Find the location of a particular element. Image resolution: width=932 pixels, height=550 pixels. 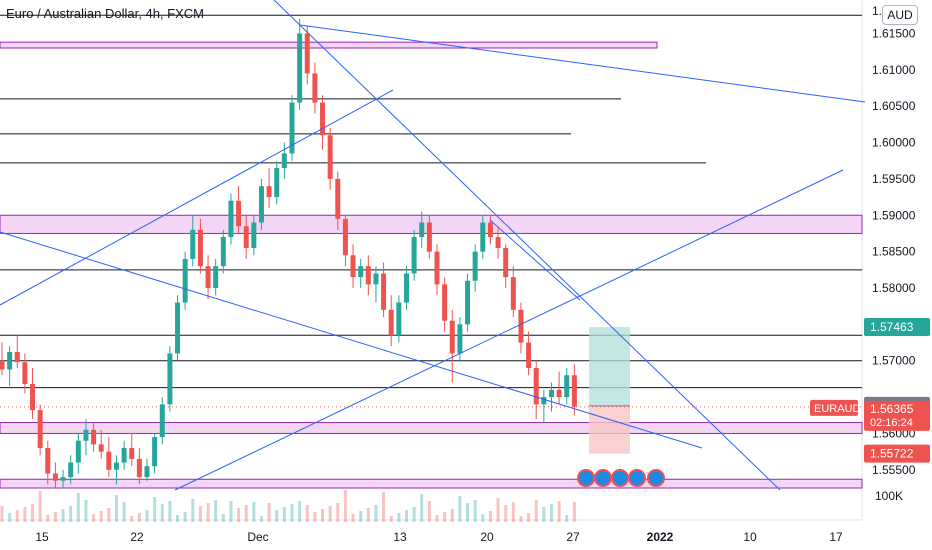

x-tick-label: Dec is located at coordinates (257, 537).